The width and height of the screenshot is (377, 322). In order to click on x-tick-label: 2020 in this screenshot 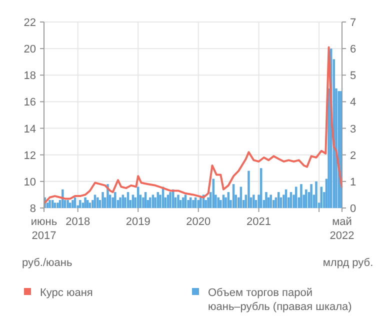, I will do `click(198, 222)`.